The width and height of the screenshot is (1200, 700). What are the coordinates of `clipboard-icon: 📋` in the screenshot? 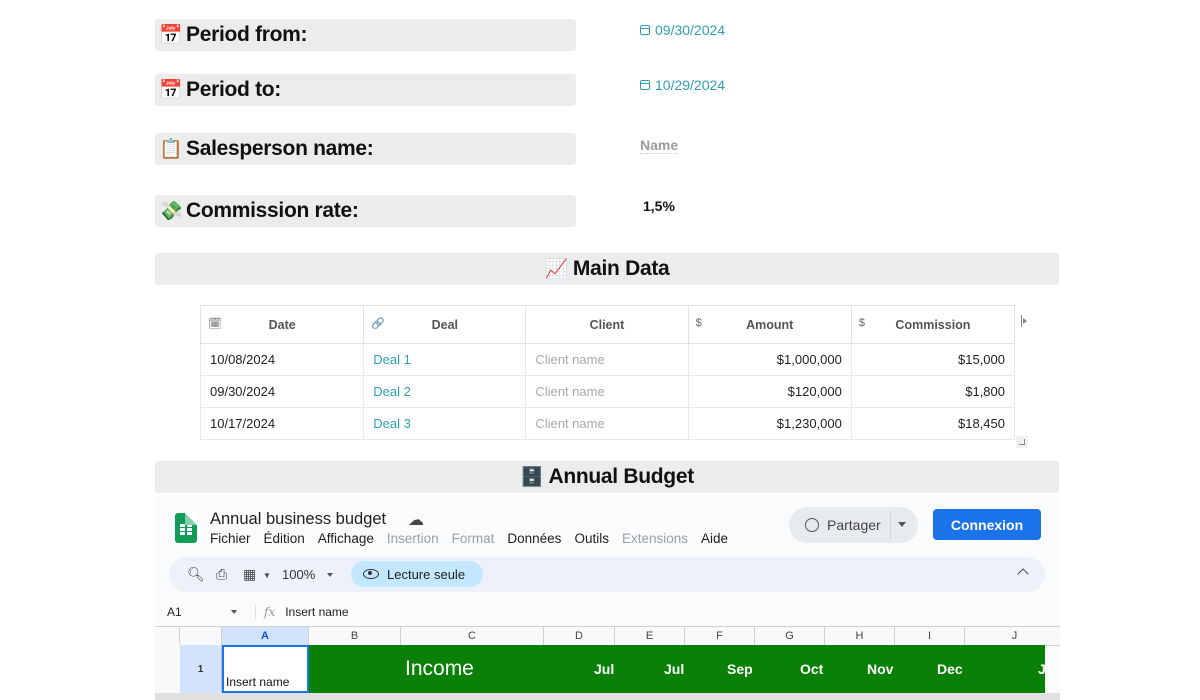 It's located at (171, 149).